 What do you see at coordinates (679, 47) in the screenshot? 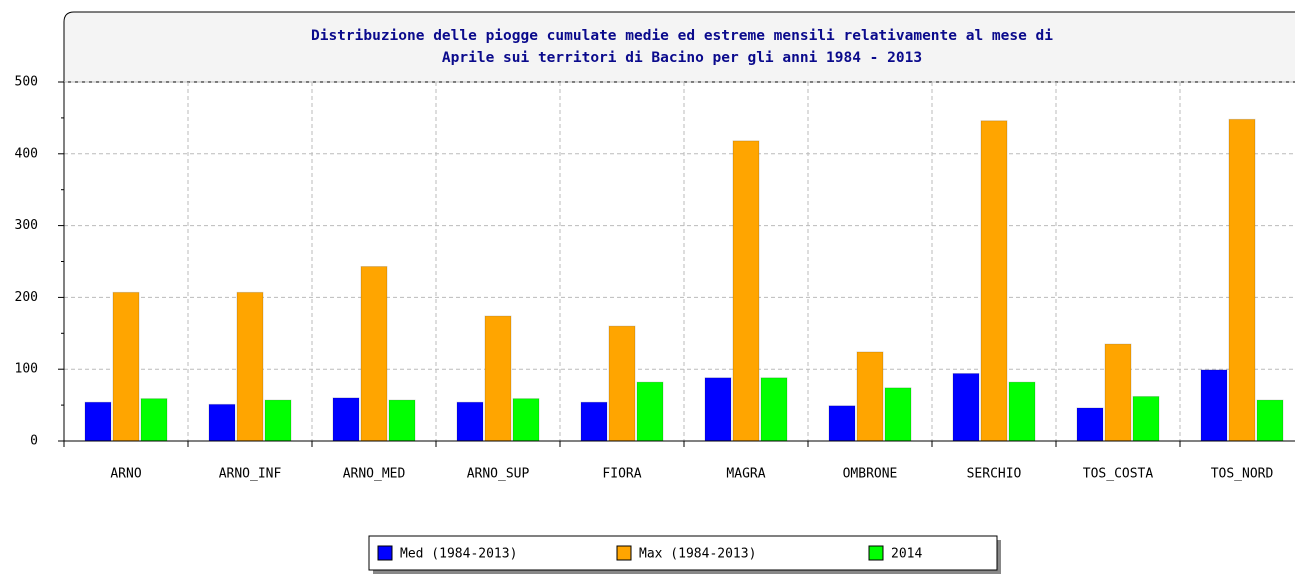
I see `title-box` at bounding box center [679, 47].